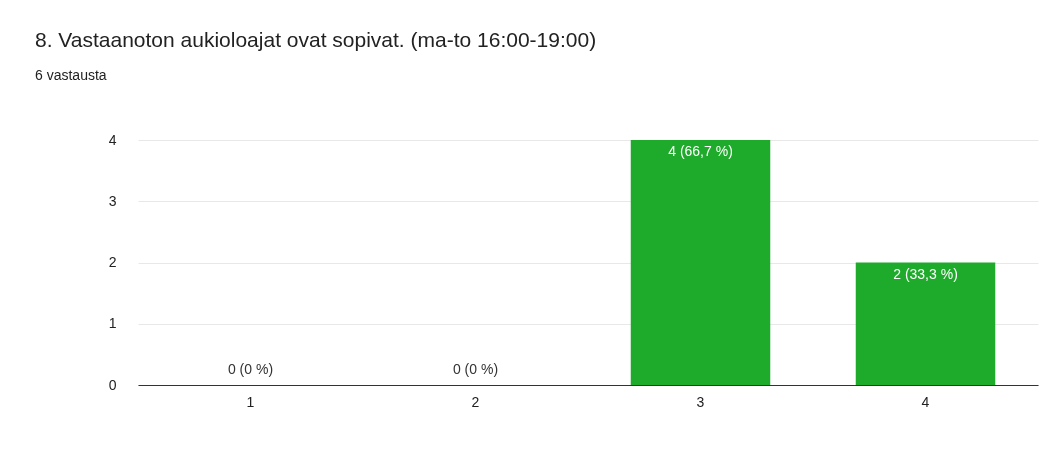 Image resolution: width=1050 pixels, height=473 pixels. Describe the element at coordinates (925, 401) in the screenshot. I see `x-tick-label: 4` at that location.